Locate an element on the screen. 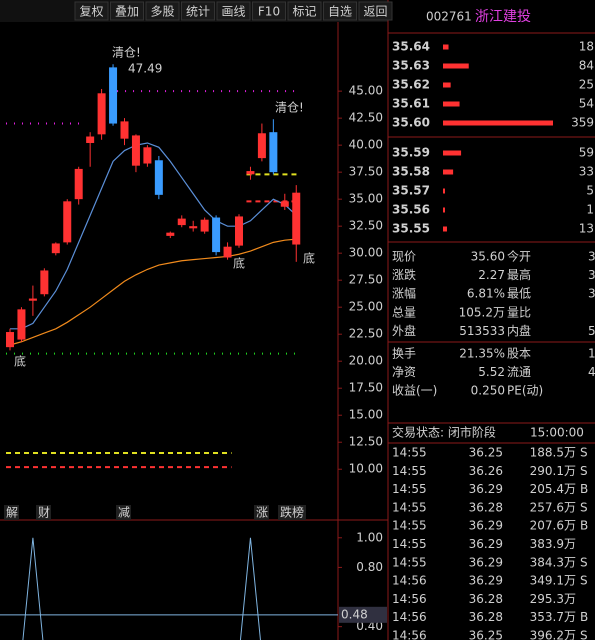 This screenshot has width=595, height=640. book-price: 35.64 is located at coordinates (411, 47).